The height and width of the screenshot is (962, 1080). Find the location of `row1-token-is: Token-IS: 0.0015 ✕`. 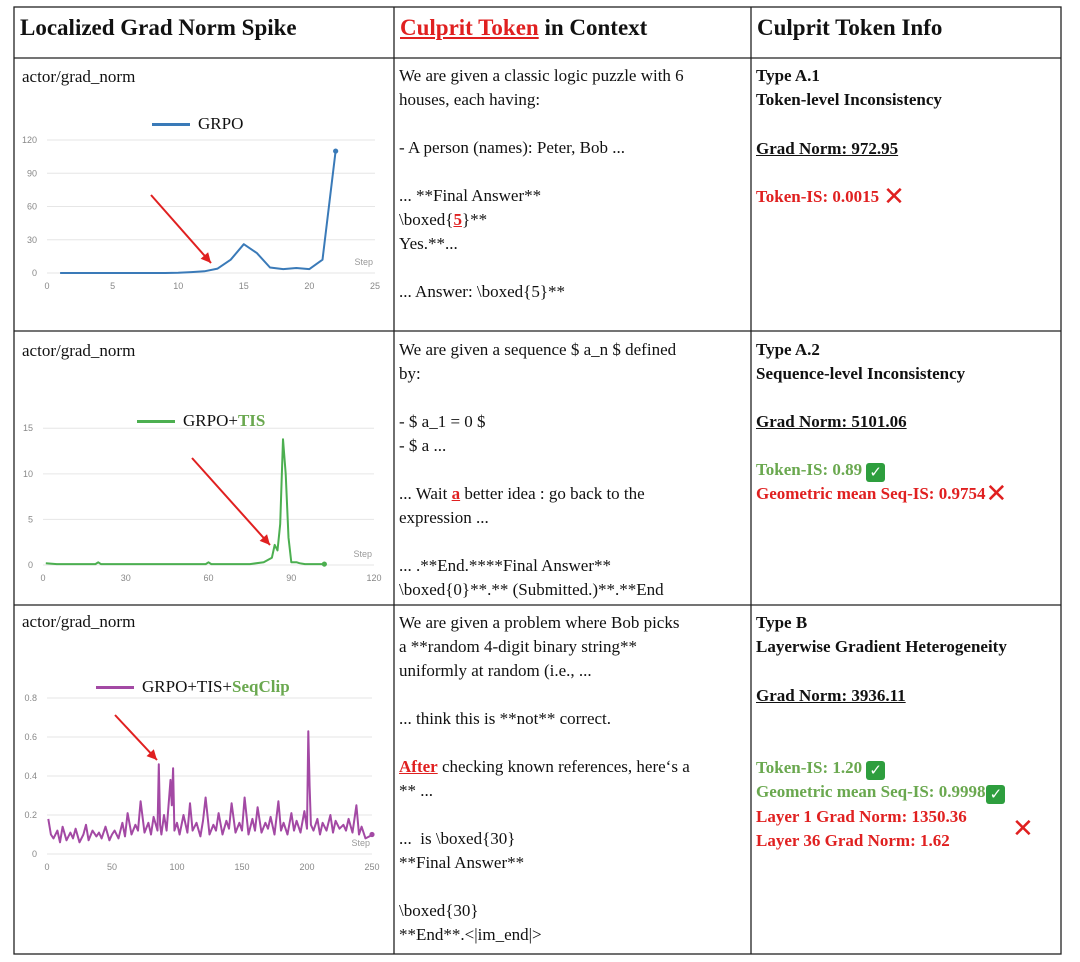

row1-token-is: Token-IS: 0.0015 ✕ is located at coordinates (830, 197).